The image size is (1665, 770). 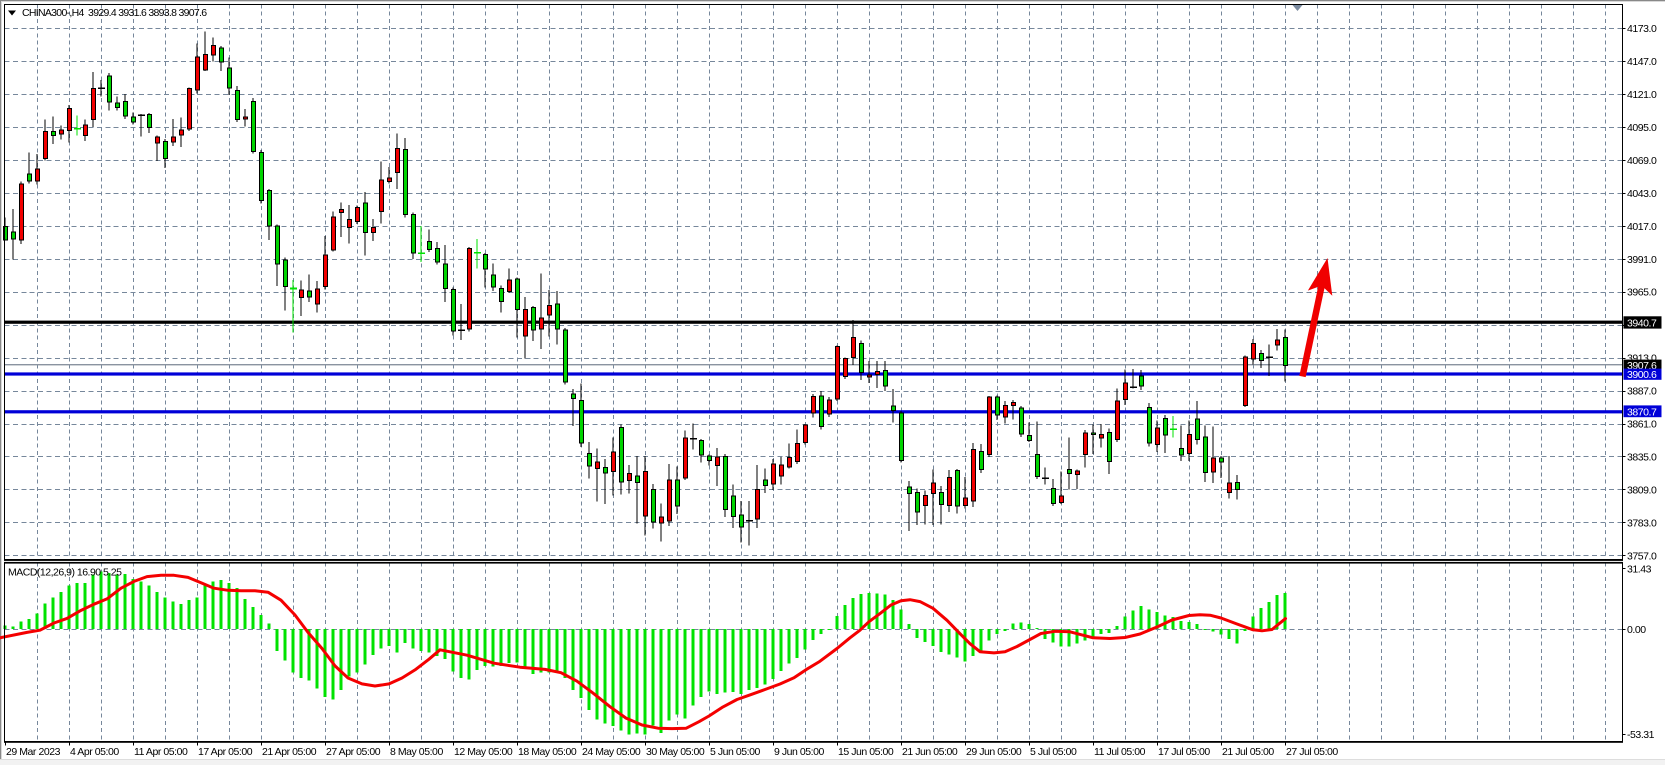 What do you see at coordinates (483, 752) in the screenshot?
I see `svg-text: 12 May 05:00` at bounding box center [483, 752].